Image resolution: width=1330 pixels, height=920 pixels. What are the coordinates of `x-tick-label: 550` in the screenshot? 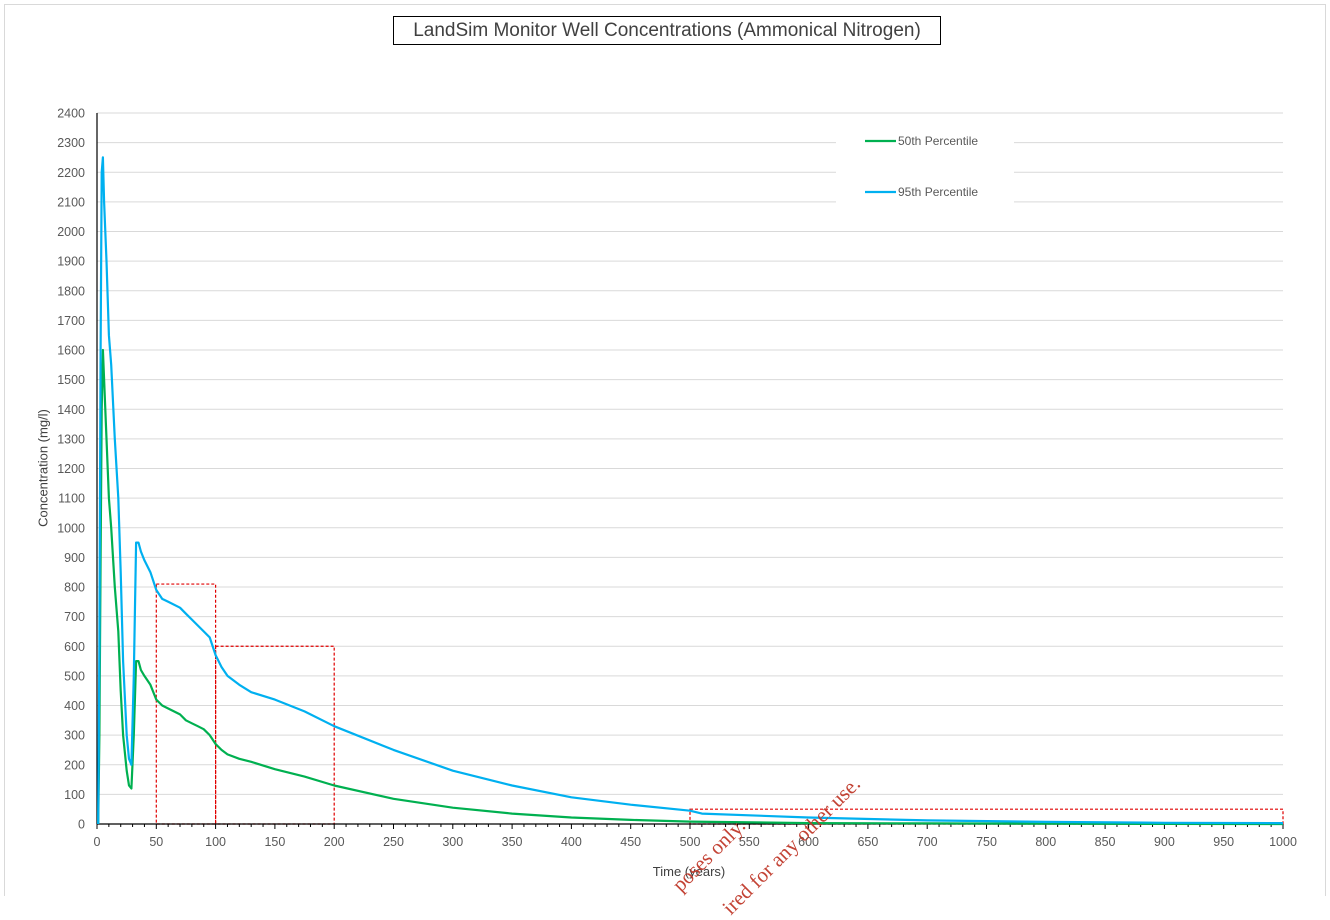 It's located at (749, 842).